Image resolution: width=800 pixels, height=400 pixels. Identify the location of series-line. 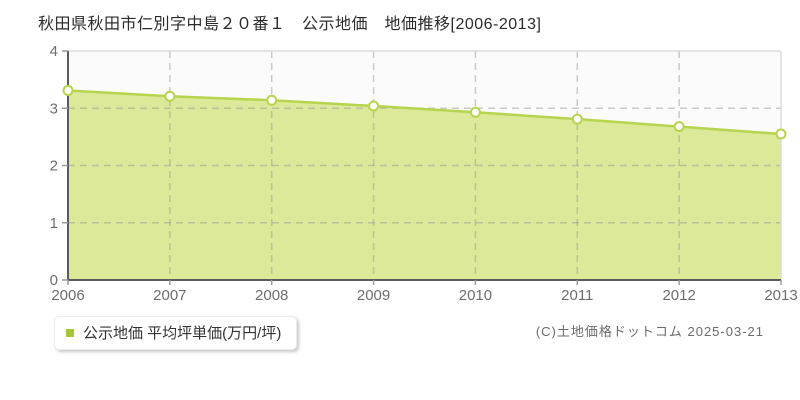
(424, 112).